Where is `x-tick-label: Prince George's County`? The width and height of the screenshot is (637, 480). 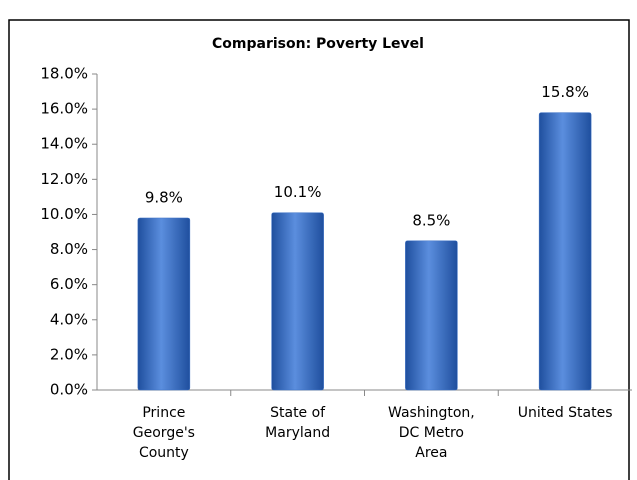 x-tick-label: Prince George's County is located at coordinates (163, 433).